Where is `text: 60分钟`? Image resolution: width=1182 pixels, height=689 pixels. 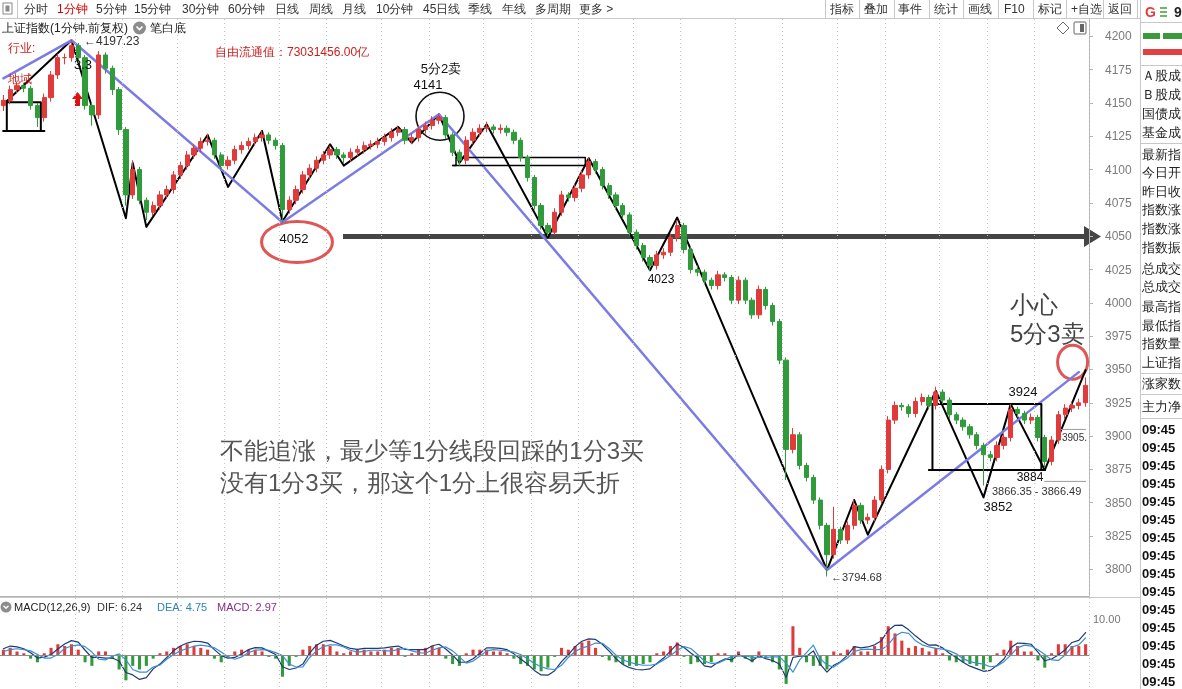
text: 60分钟 is located at coordinates (247, 9).